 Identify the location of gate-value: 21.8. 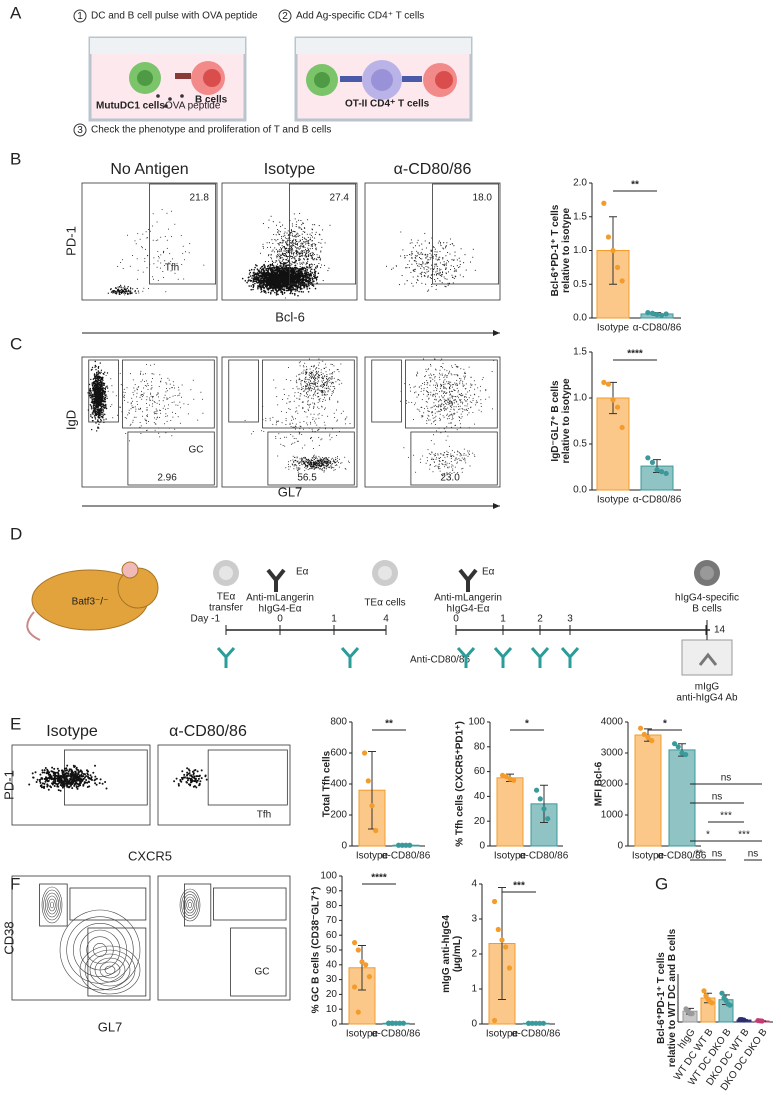
(200, 198).